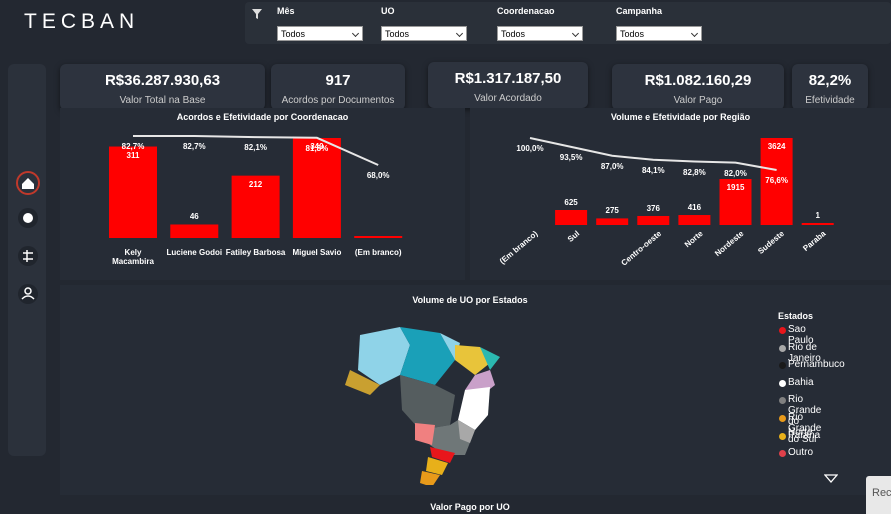  What do you see at coordinates (378, 175) in the screenshot?
I see `line-label: 68,0%` at bounding box center [378, 175].